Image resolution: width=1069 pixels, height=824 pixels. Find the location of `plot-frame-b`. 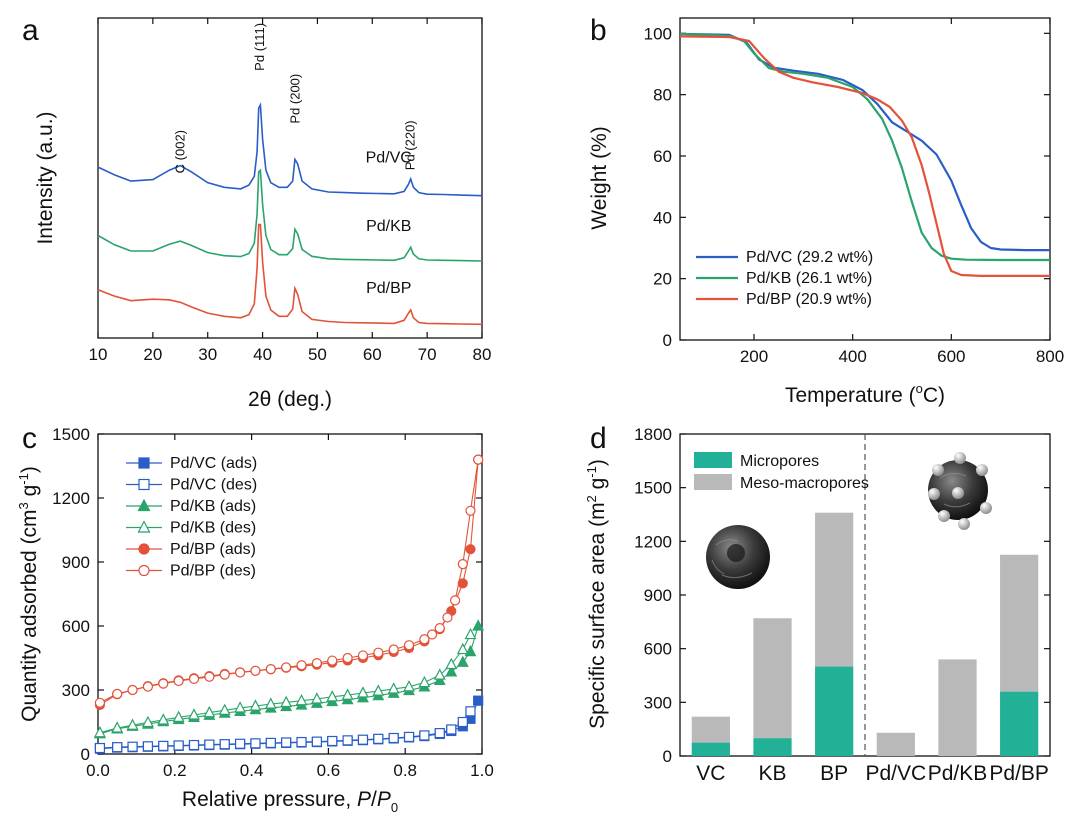

plot-frame-b is located at coordinates (865, 179).